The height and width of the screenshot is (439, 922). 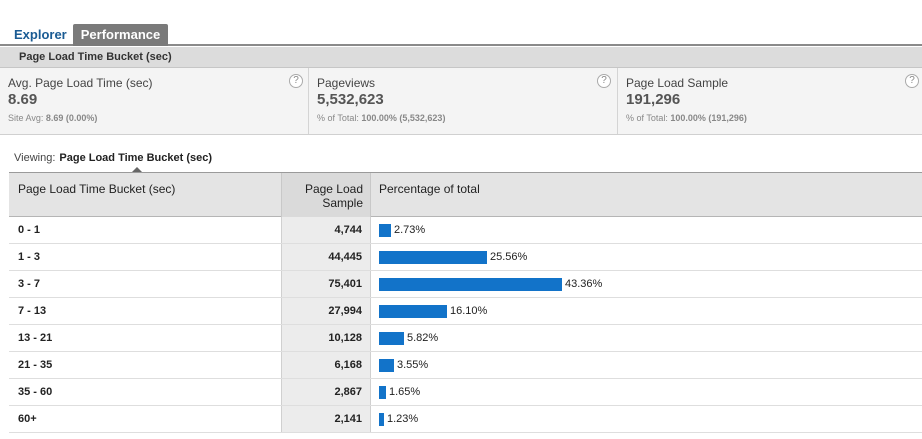 What do you see at coordinates (346, 83) in the screenshot?
I see `metric-label: Pageviews` at bounding box center [346, 83].